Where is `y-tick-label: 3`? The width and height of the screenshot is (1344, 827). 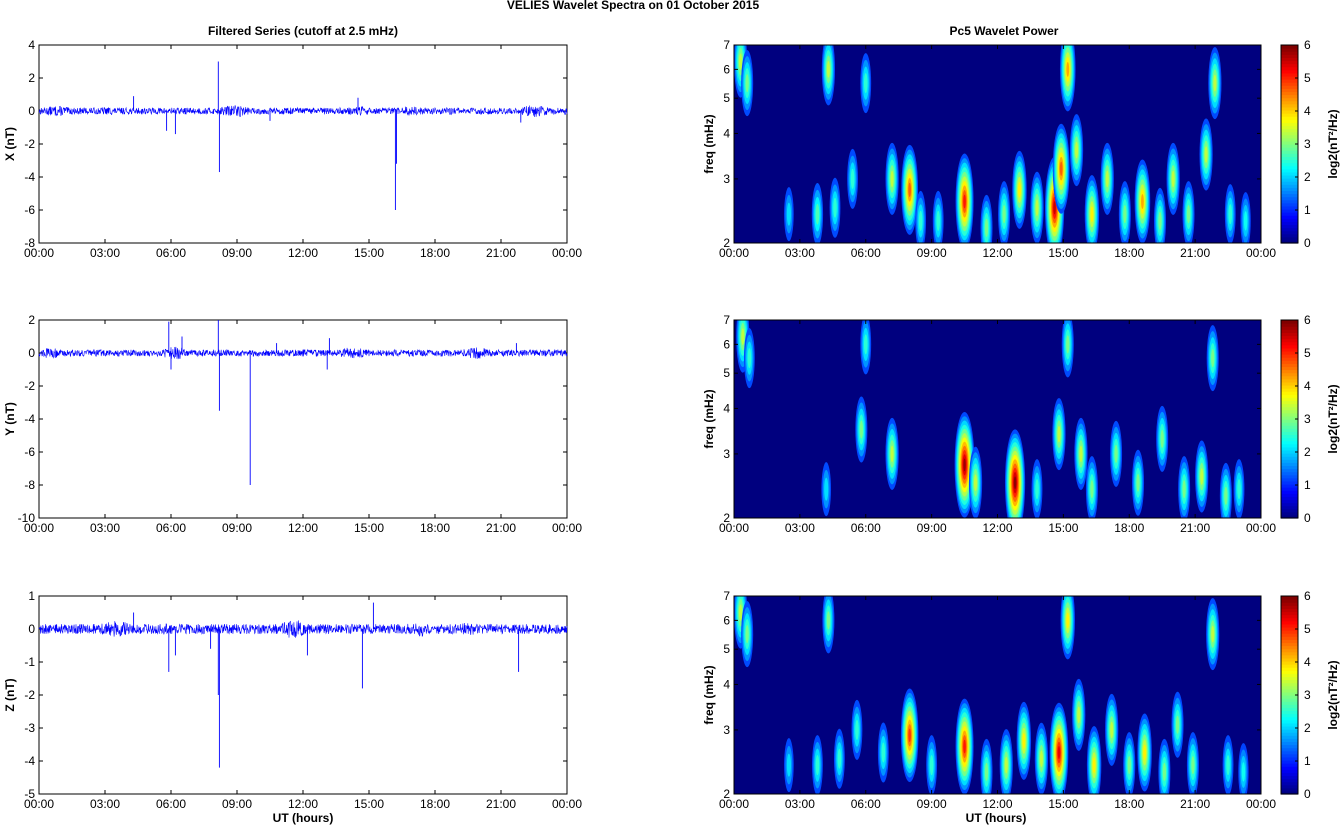 y-tick-label: 3 is located at coordinates (726, 179).